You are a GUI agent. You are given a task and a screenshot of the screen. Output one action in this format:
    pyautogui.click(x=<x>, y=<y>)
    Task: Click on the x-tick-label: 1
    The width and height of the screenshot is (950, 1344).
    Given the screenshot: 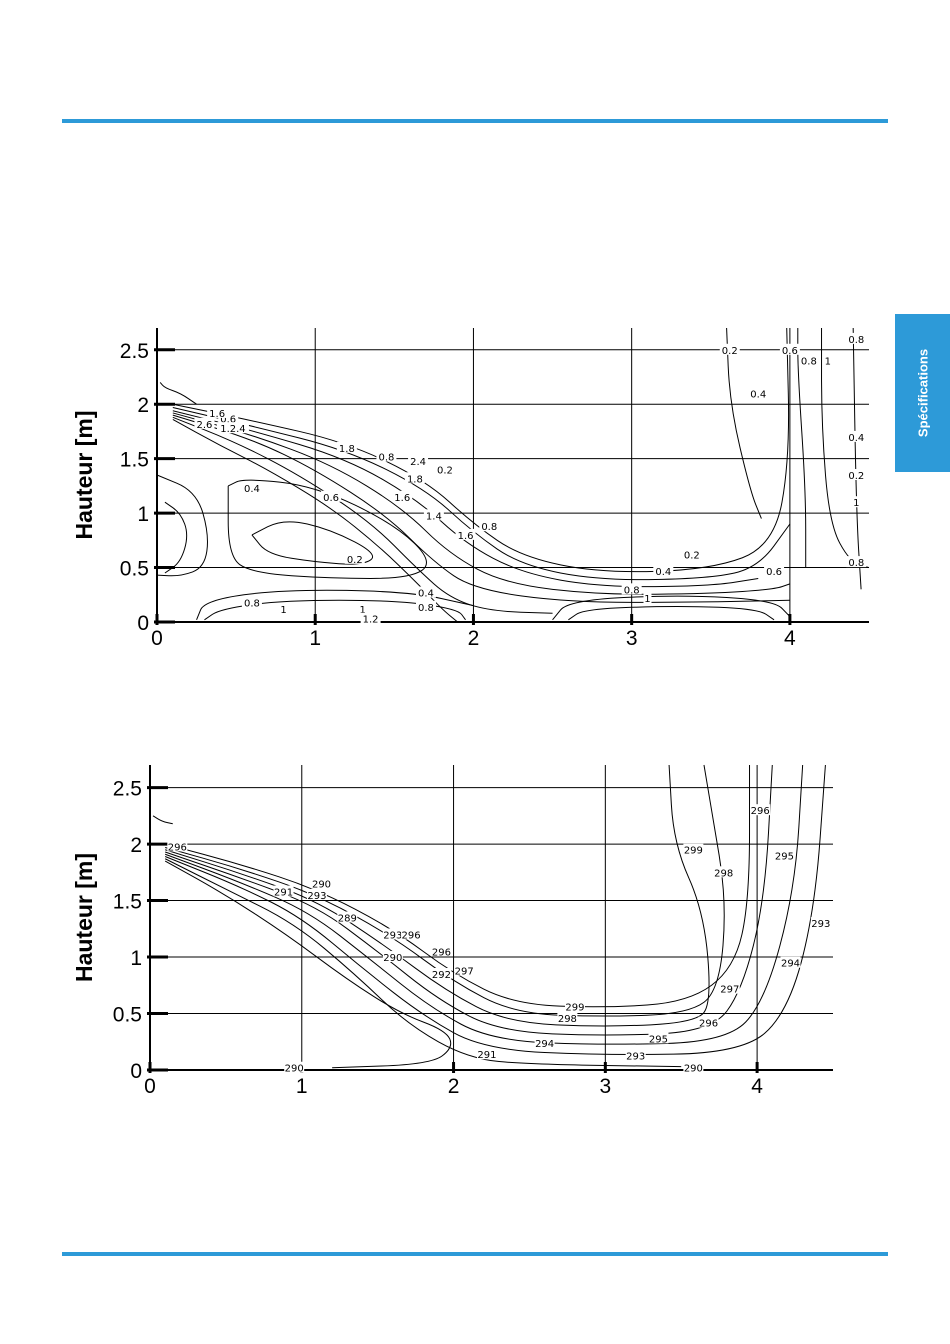 What is the action you would take?
    pyautogui.click(x=302, y=1086)
    